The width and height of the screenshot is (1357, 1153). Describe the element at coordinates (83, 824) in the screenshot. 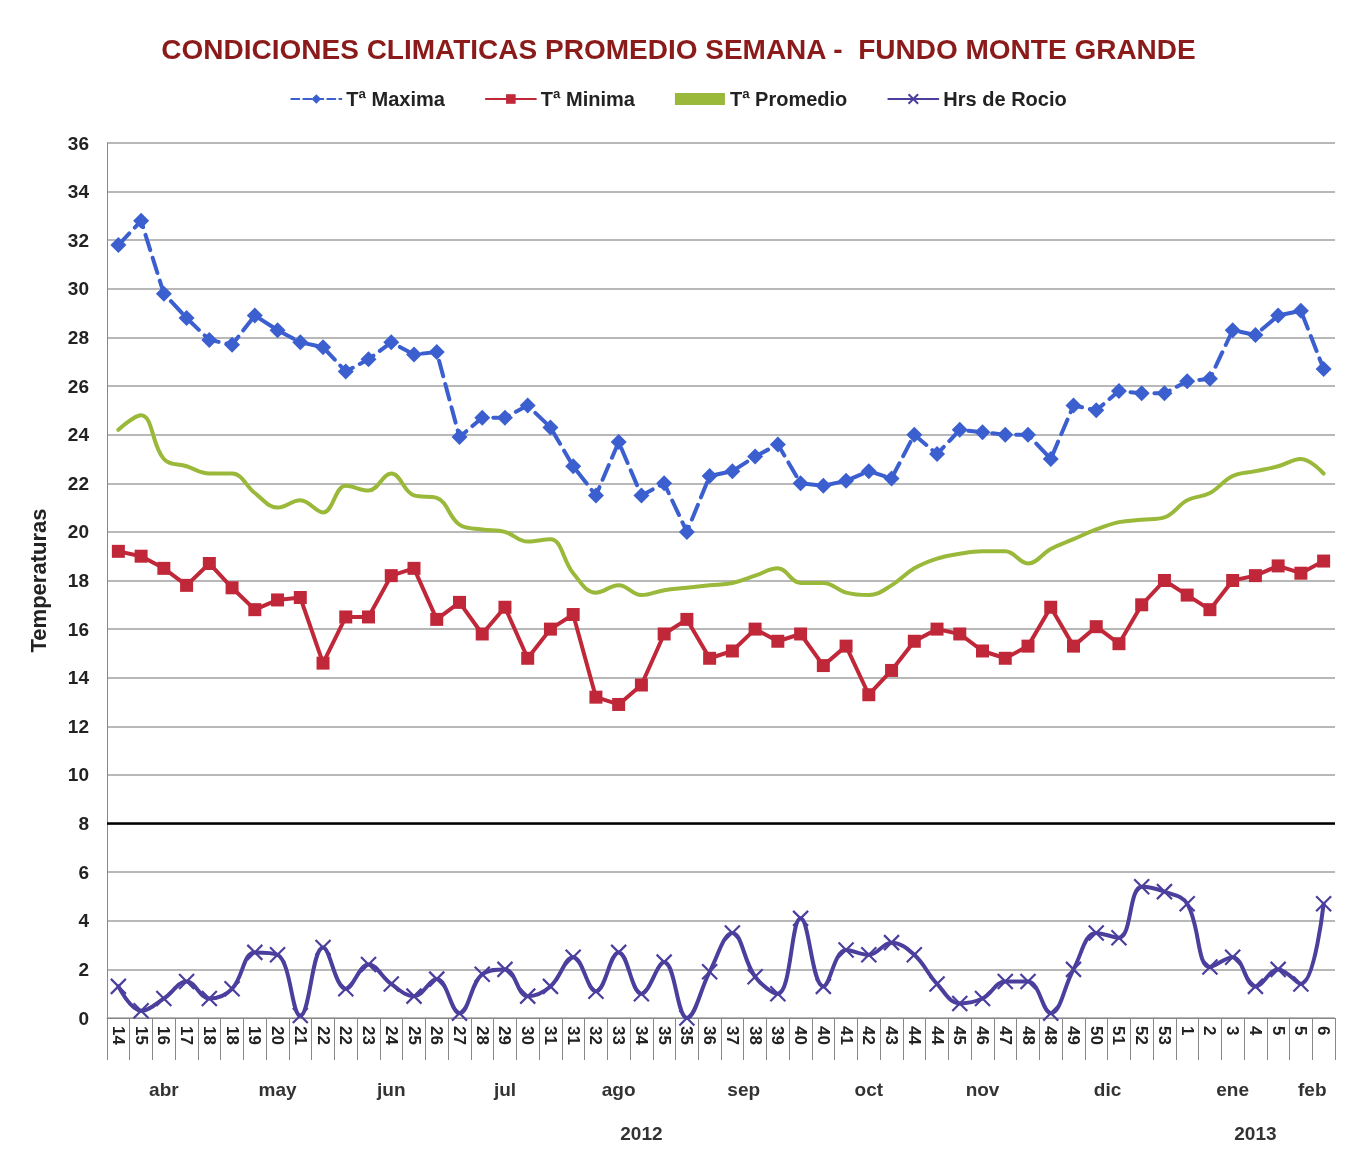

I see `y-tick-label: 8` at that location.